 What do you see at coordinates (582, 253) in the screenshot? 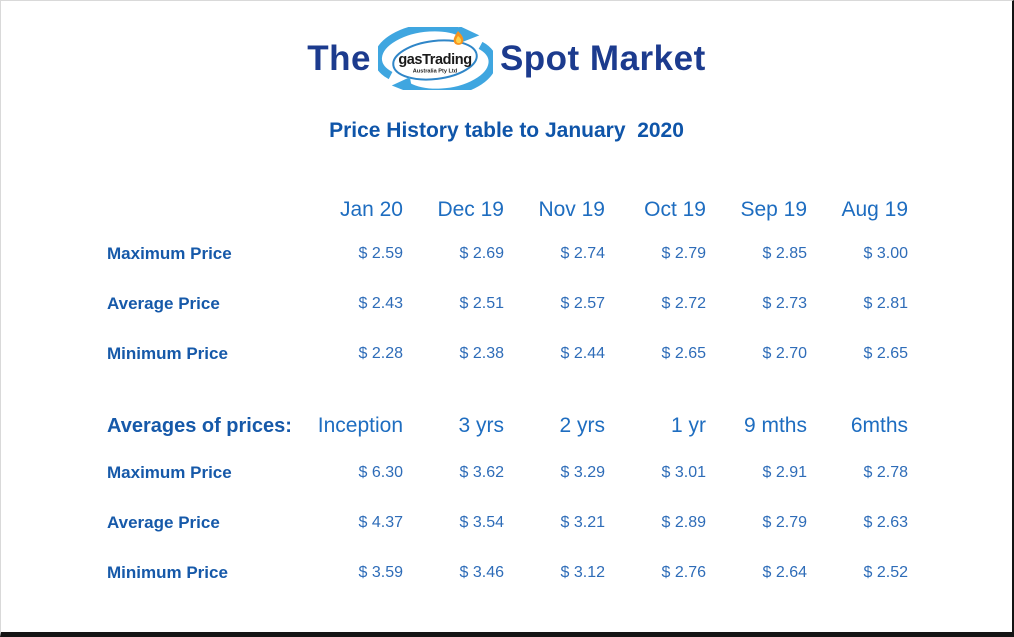
I see `history-cell: $ 2.74` at bounding box center [582, 253].